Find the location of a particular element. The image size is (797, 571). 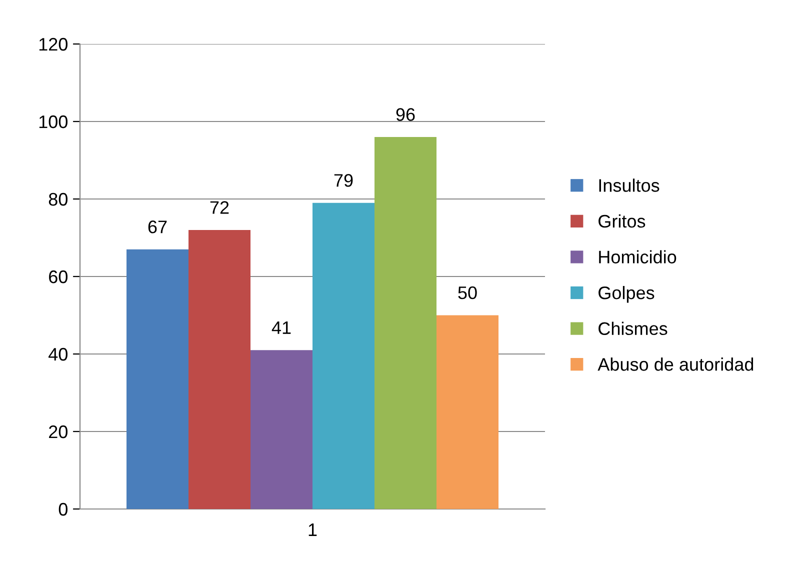

data-label: 67 is located at coordinates (157, 227).